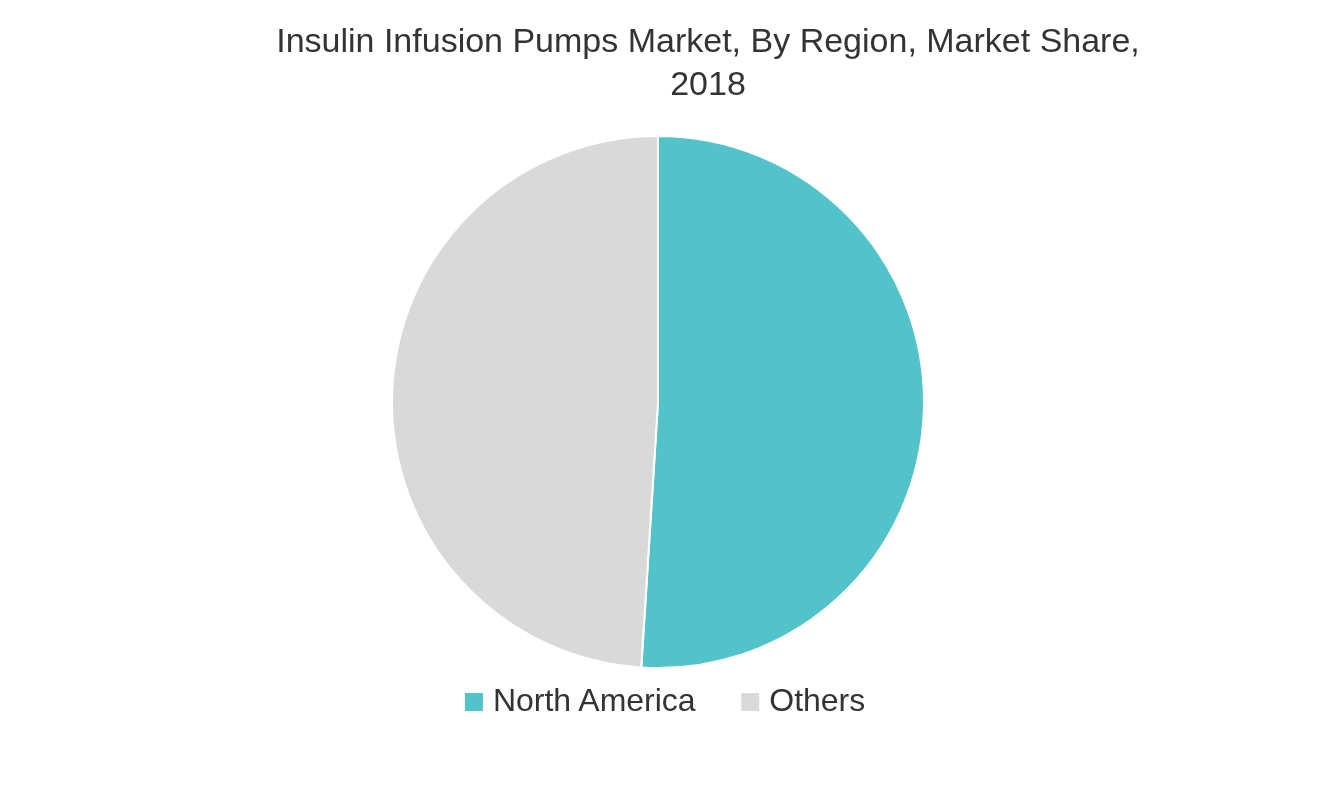  Describe the element at coordinates (708, 61) in the screenshot. I see `chart-title: Insulin Infusion Pumps Market, By Region, Market Share, 2018` at that location.